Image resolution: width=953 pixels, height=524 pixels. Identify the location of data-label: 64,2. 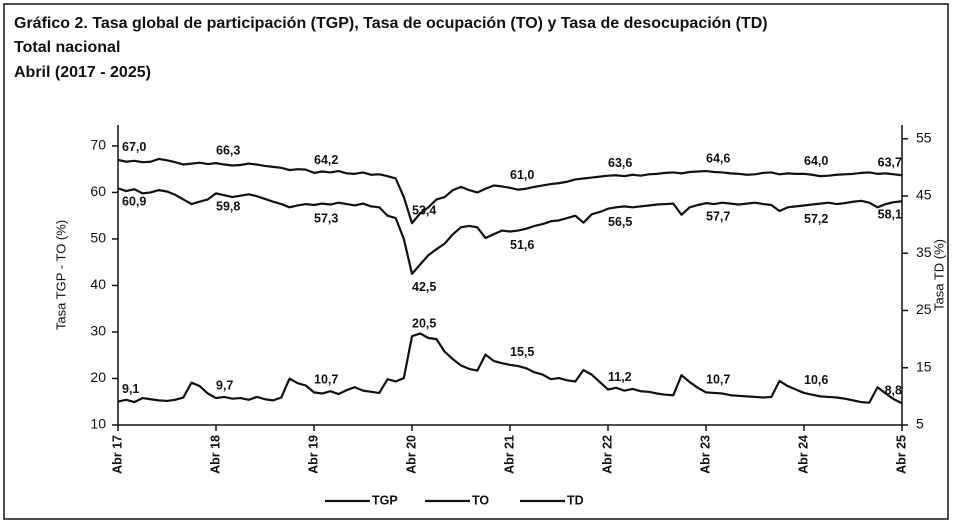
(326, 160).